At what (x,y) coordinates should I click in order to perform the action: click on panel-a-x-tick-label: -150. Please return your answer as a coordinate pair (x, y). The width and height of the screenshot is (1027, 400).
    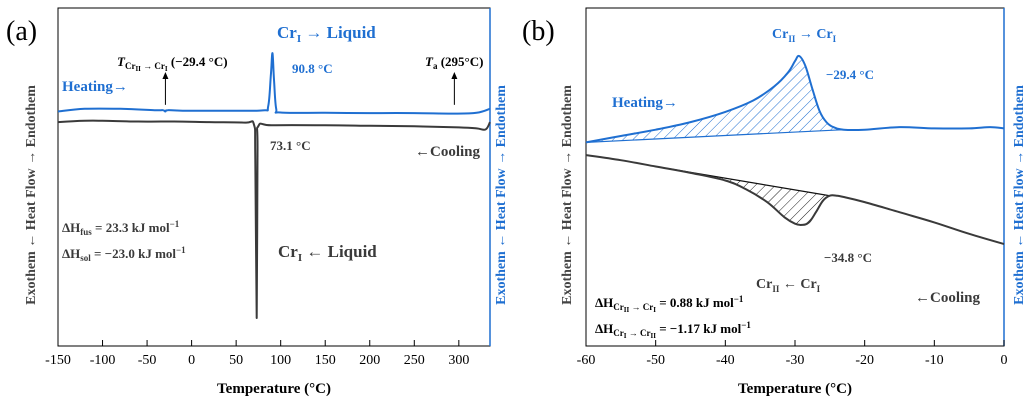
    Looking at the image, I should click on (58, 360).